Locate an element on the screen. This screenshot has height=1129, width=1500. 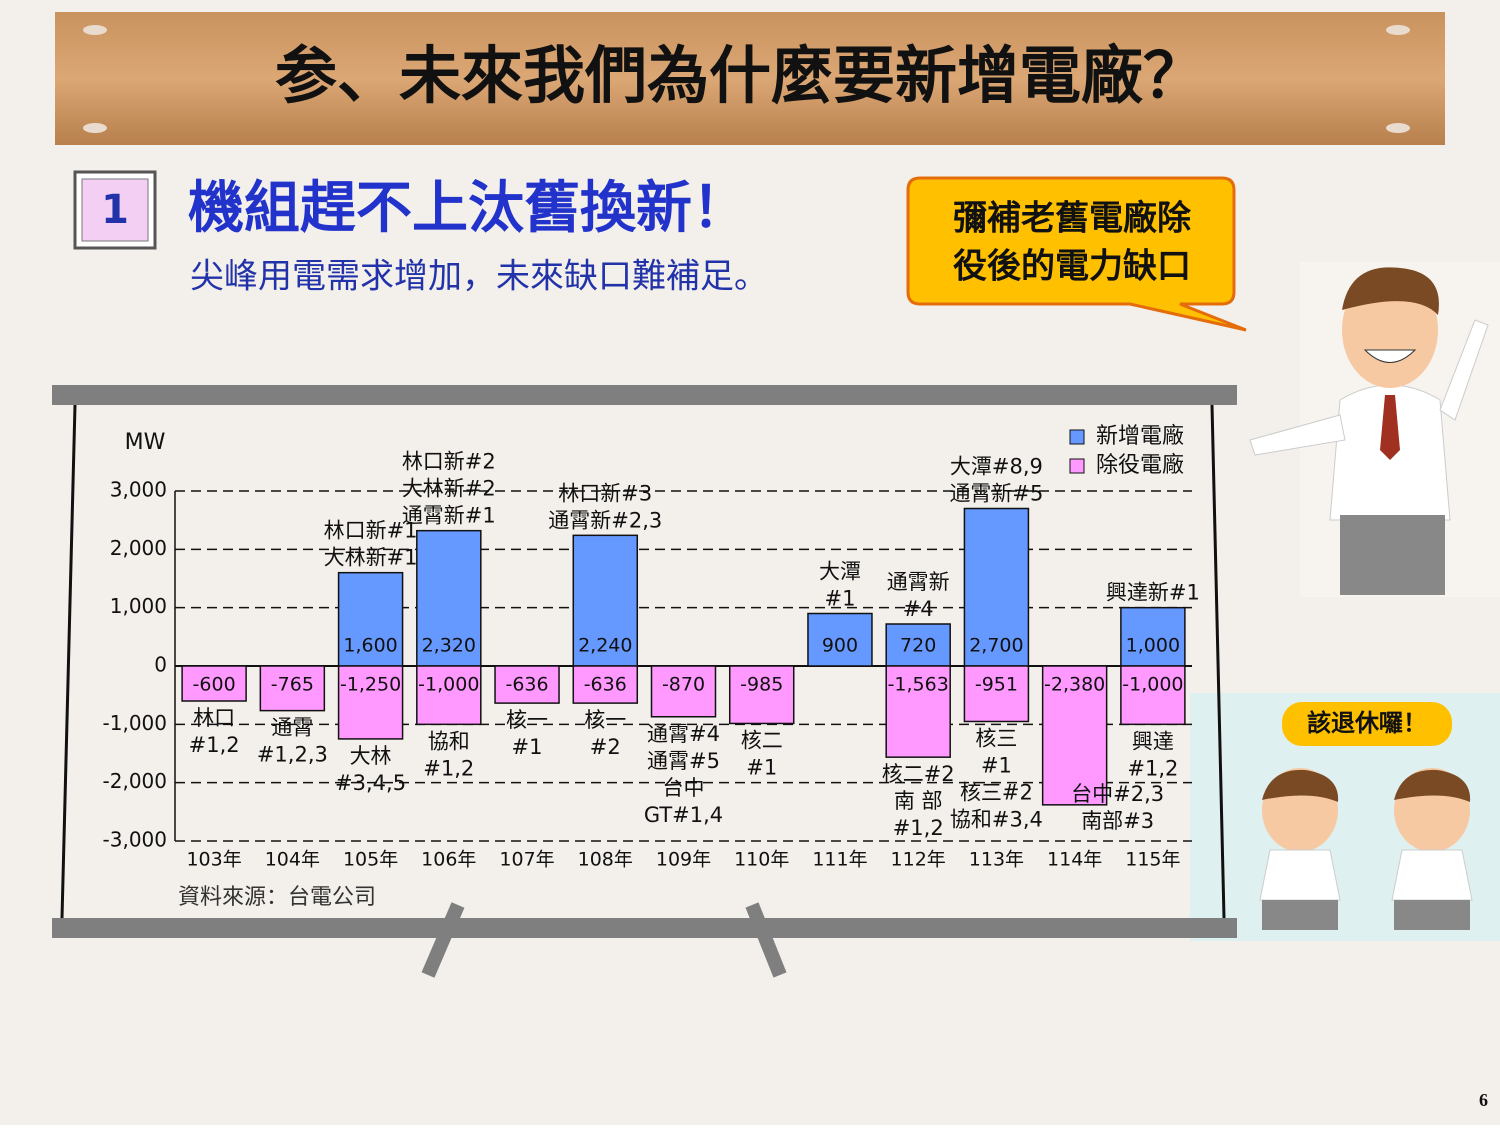
plant-label: #2 is located at coordinates (605, 747).